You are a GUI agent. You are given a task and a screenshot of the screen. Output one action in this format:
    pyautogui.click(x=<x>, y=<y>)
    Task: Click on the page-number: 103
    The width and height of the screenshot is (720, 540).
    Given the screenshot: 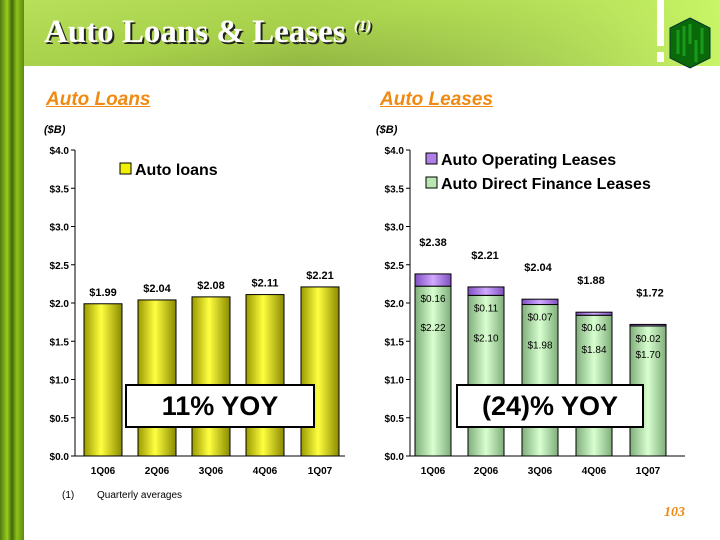 What is the action you would take?
    pyautogui.click(x=674, y=512)
    